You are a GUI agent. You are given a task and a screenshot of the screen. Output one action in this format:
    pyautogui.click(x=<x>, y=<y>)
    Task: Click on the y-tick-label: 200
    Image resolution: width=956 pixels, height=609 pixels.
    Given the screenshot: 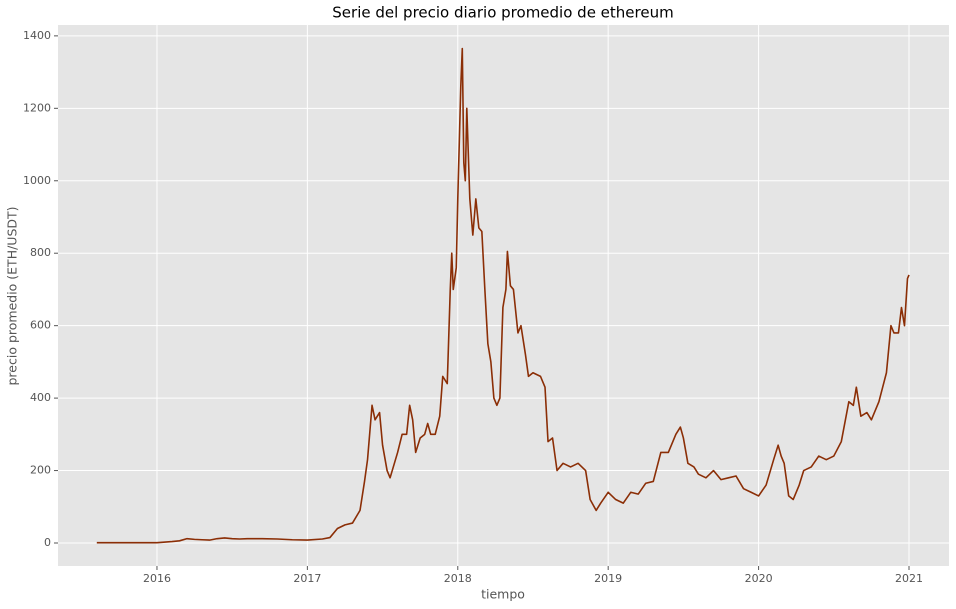 What is the action you would take?
    pyautogui.click(x=40, y=470)
    